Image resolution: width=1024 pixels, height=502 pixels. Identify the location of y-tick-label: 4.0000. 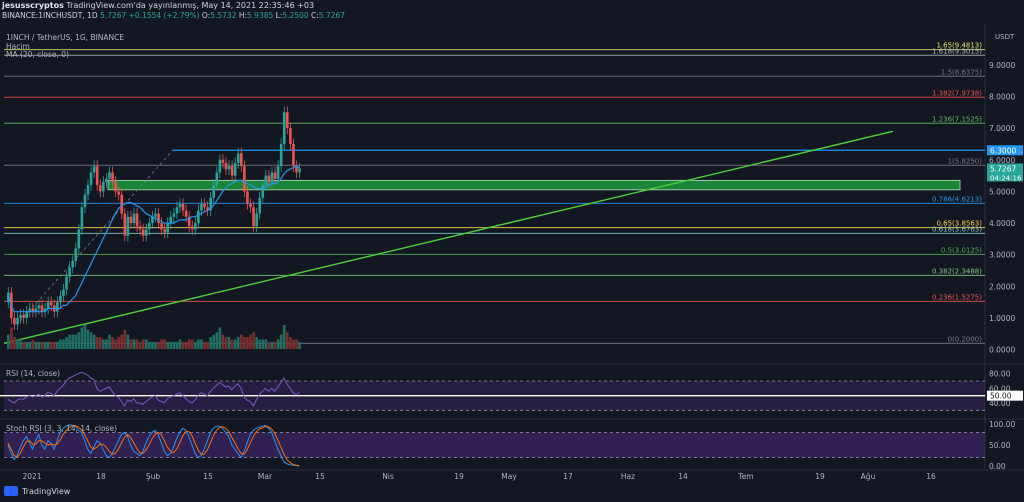
(1002, 223).